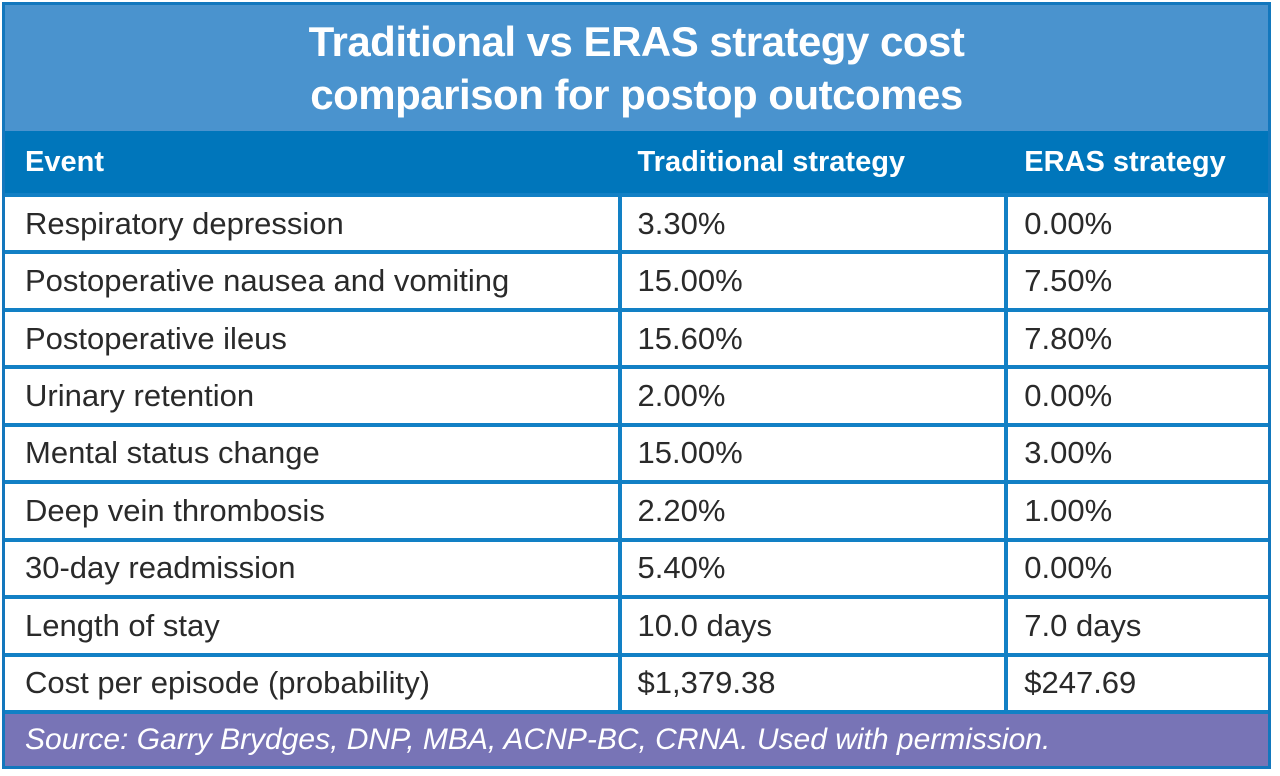 This screenshot has height=776, width=1280. What do you see at coordinates (813, 224) in the screenshot?
I see `table-cell-traditional: 3.30%` at bounding box center [813, 224].